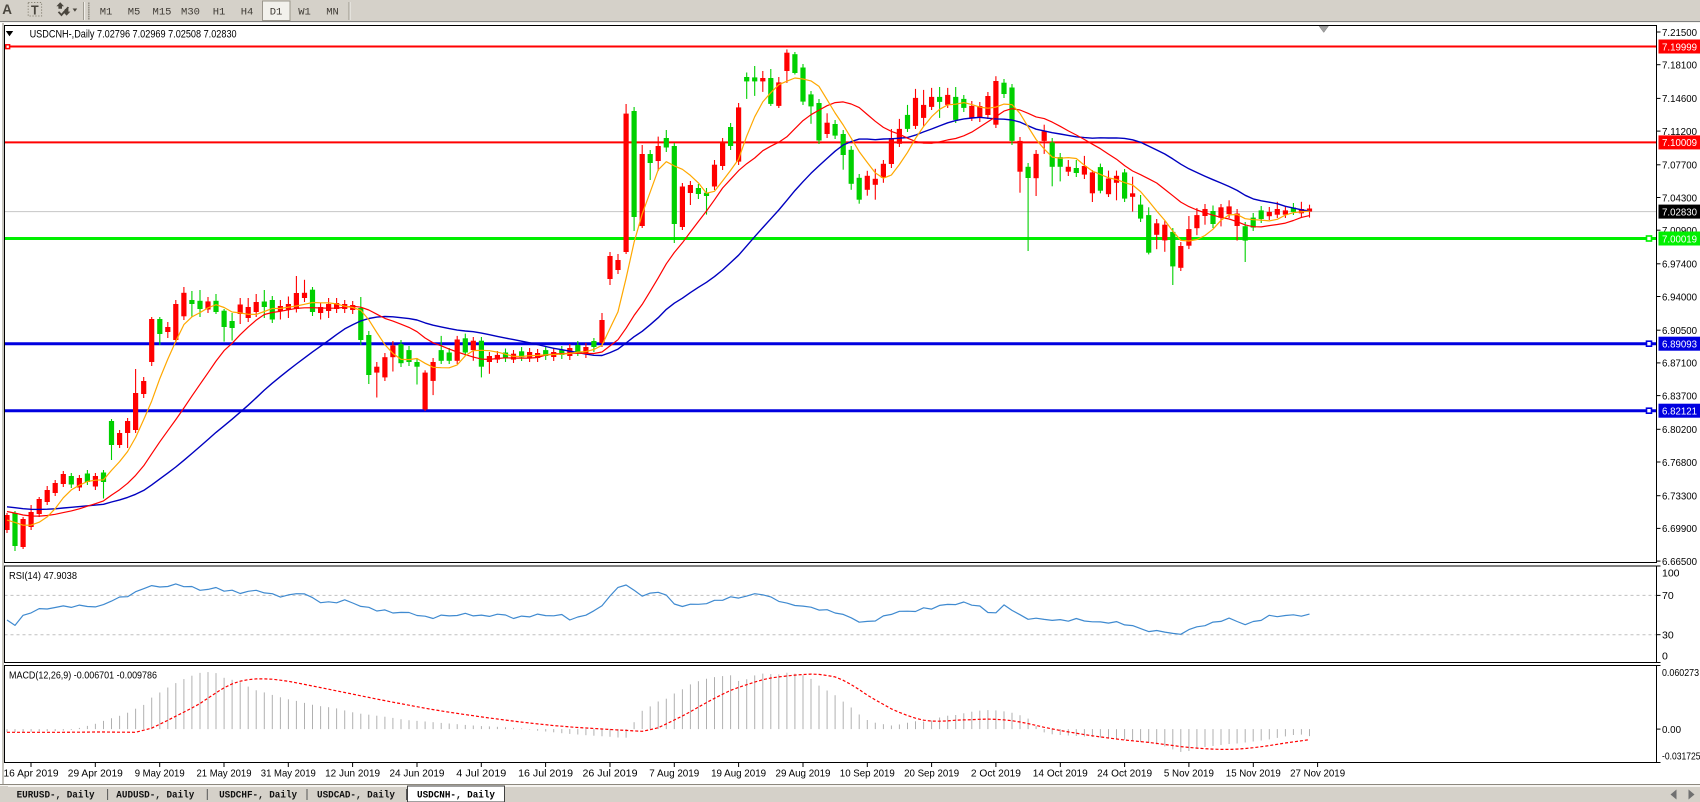 This screenshot has height=802, width=1700. Describe the element at coordinates (276, 13) in the screenshot. I see `svg-text: D1` at that location.